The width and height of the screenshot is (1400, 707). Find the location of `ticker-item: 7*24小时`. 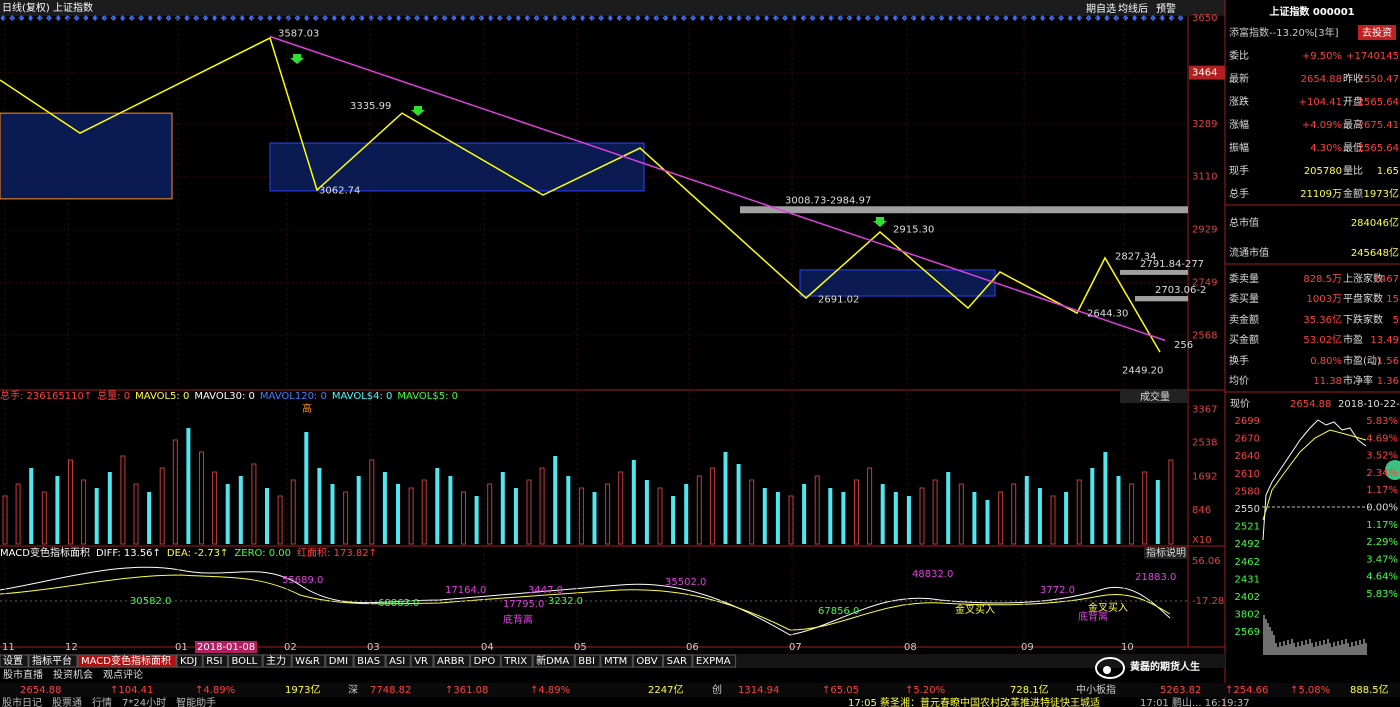

ticker-item: 7*24小时 is located at coordinates (144, 702).